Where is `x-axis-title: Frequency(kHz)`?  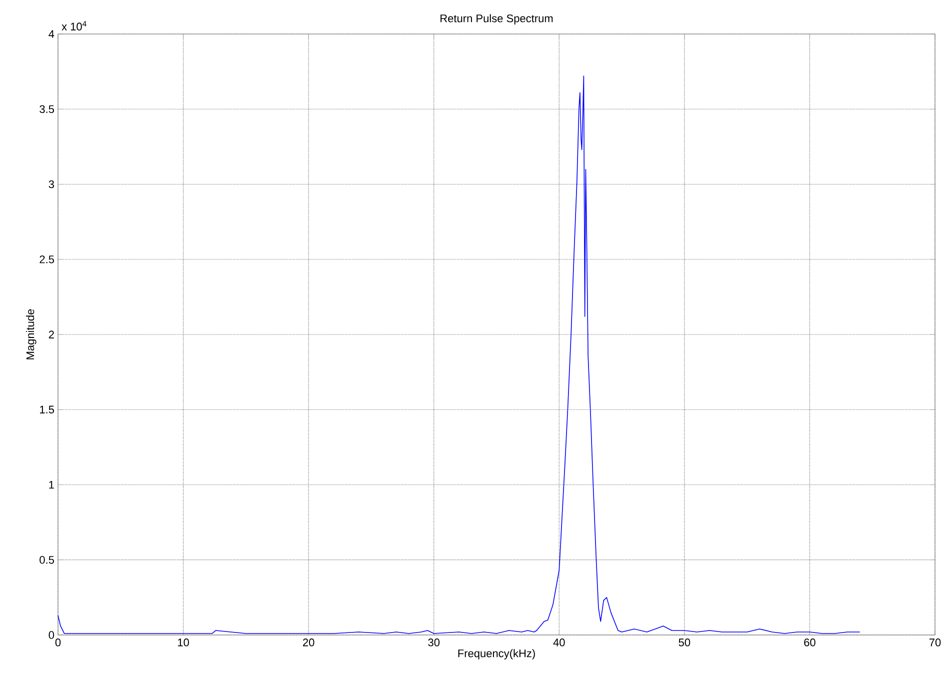 x-axis-title: Frequency(kHz) is located at coordinates (496, 654).